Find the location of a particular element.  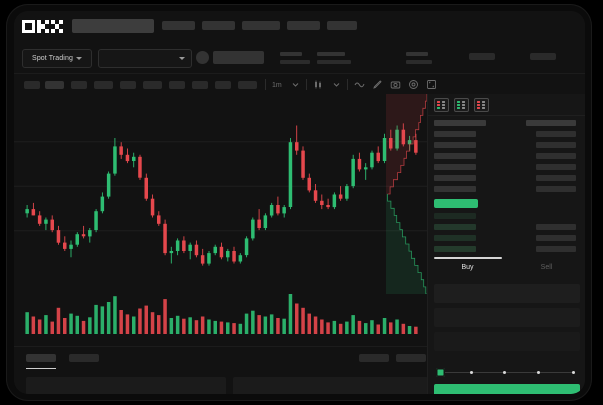

trading-mode-label: Spot Trading is located at coordinates (52, 58).